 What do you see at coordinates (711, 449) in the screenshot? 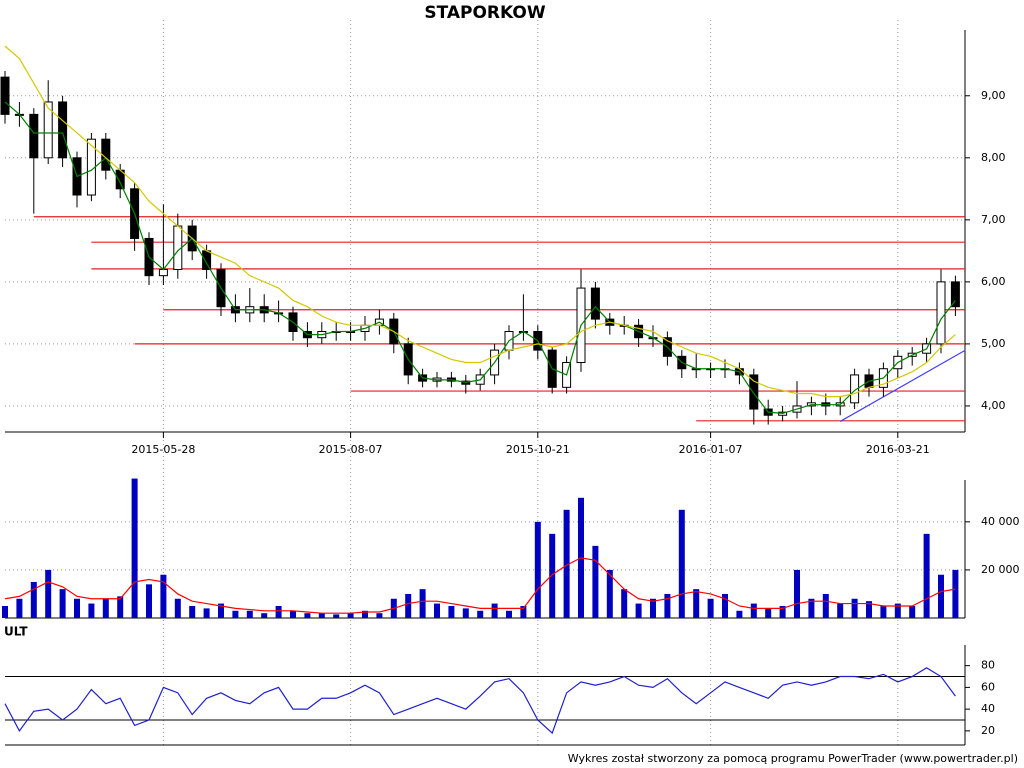
I see `x-tick-label: 2016-01-07` at bounding box center [711, 449].